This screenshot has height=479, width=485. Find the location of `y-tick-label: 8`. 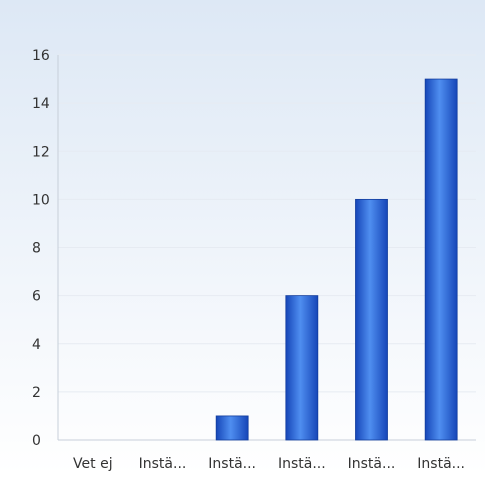

y-tick-label: 8 is located at coordinates (36, 249).